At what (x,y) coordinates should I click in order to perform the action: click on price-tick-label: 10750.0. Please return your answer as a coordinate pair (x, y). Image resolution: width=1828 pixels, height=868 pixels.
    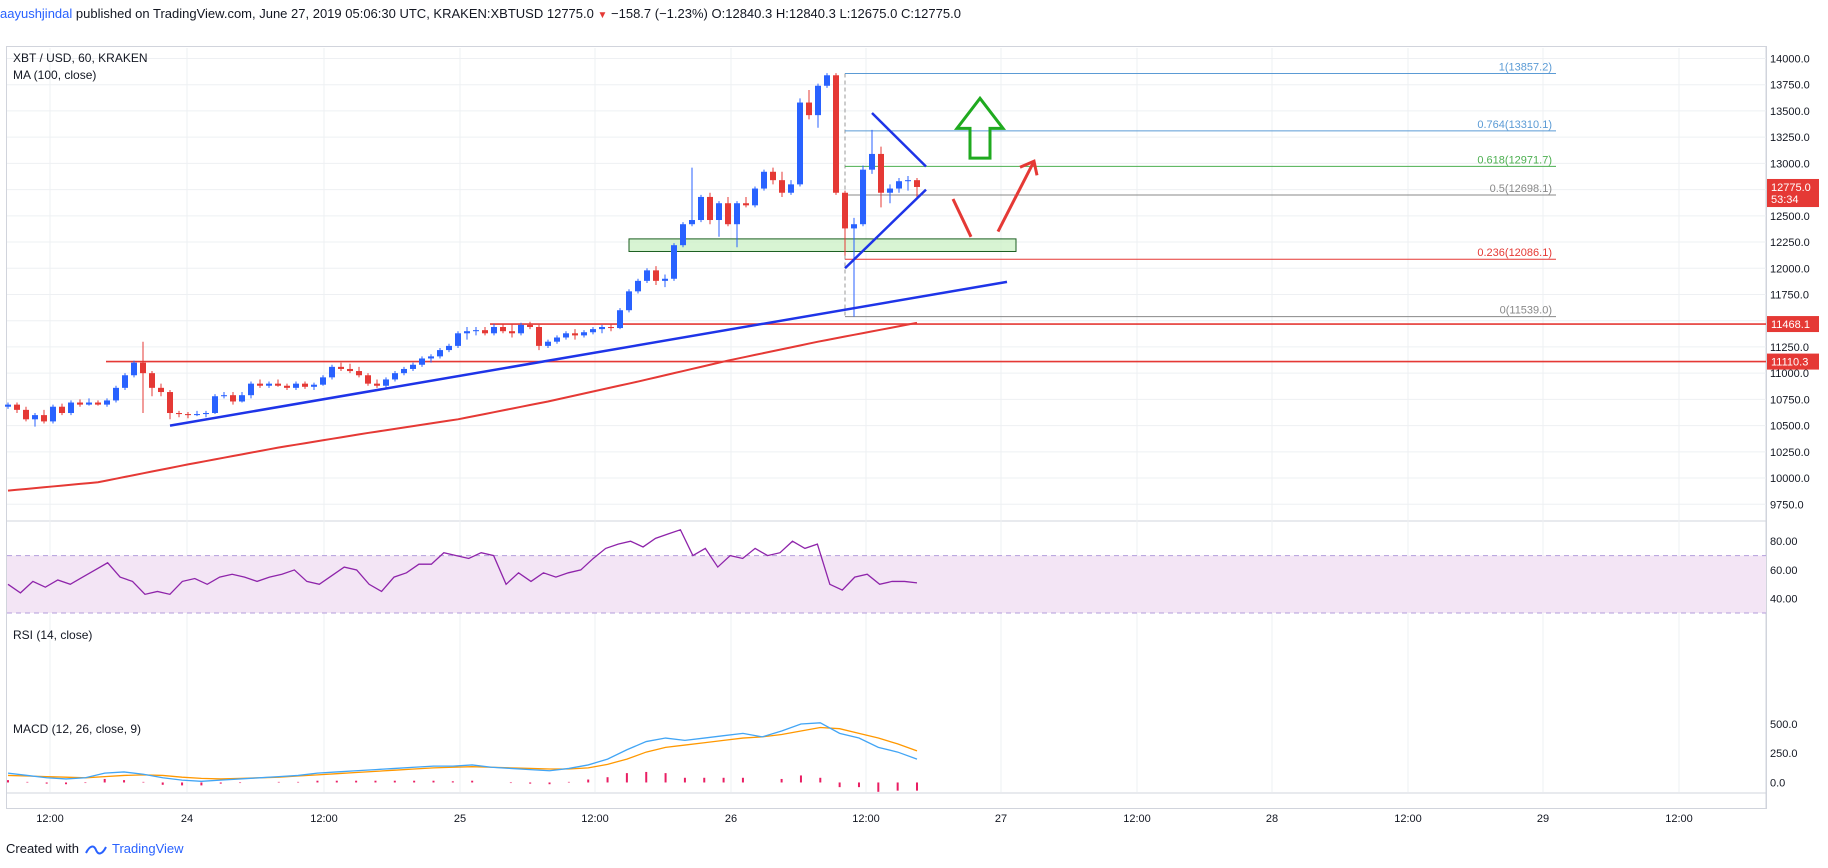
    Looking at the image, I should click on (1790, 400).